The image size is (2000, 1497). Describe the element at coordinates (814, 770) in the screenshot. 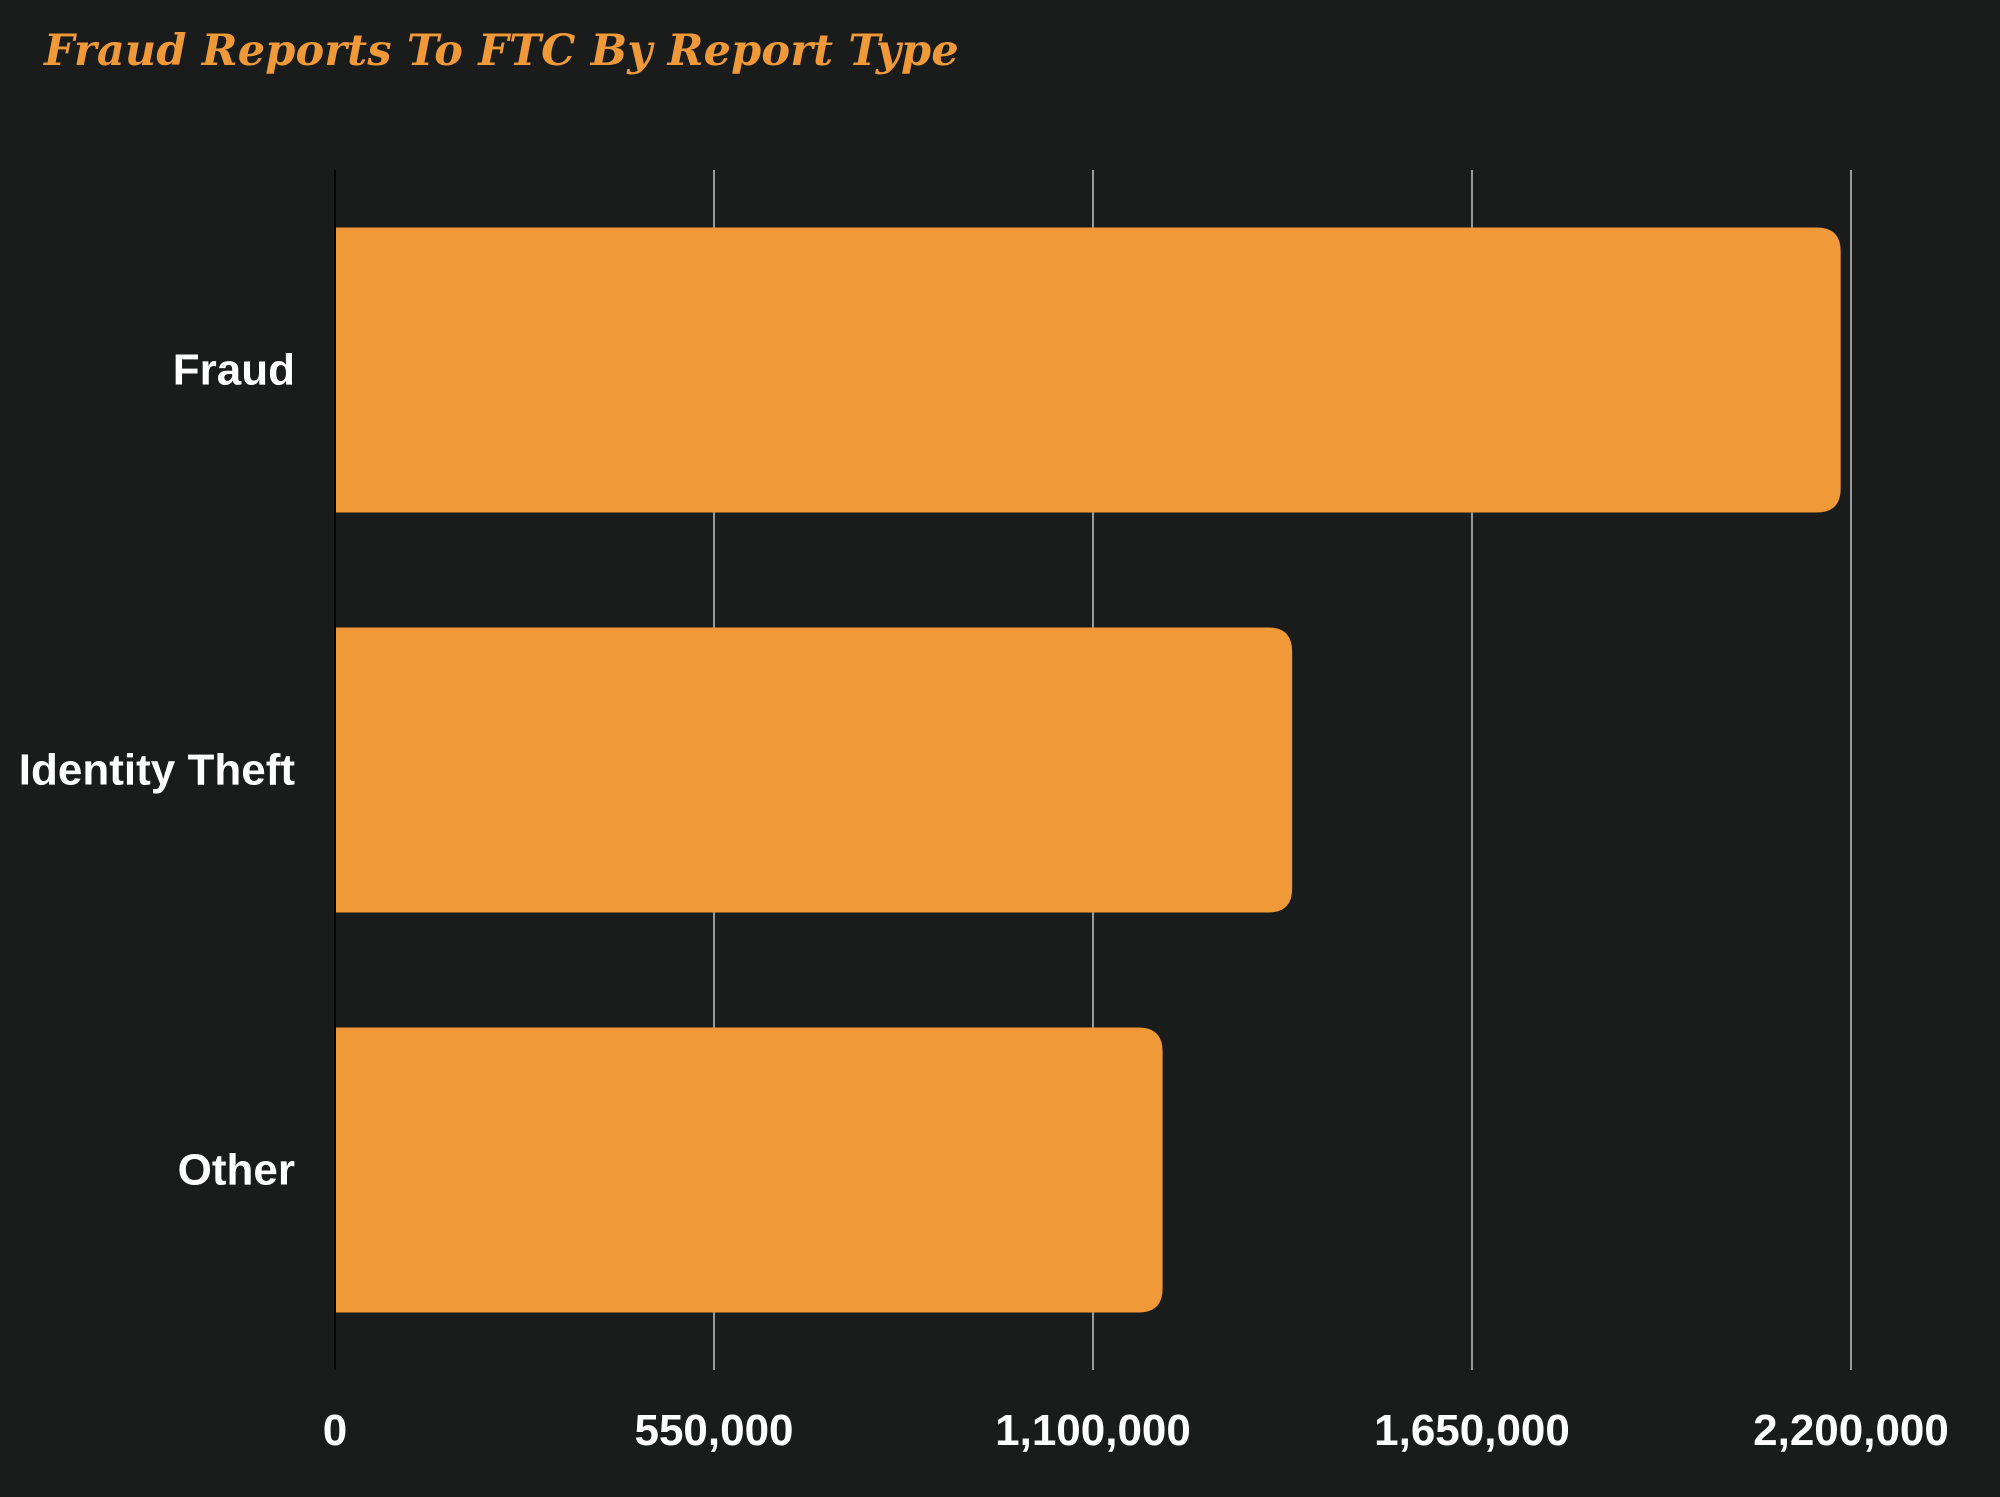

I see `bar-identity-theft` at that location.